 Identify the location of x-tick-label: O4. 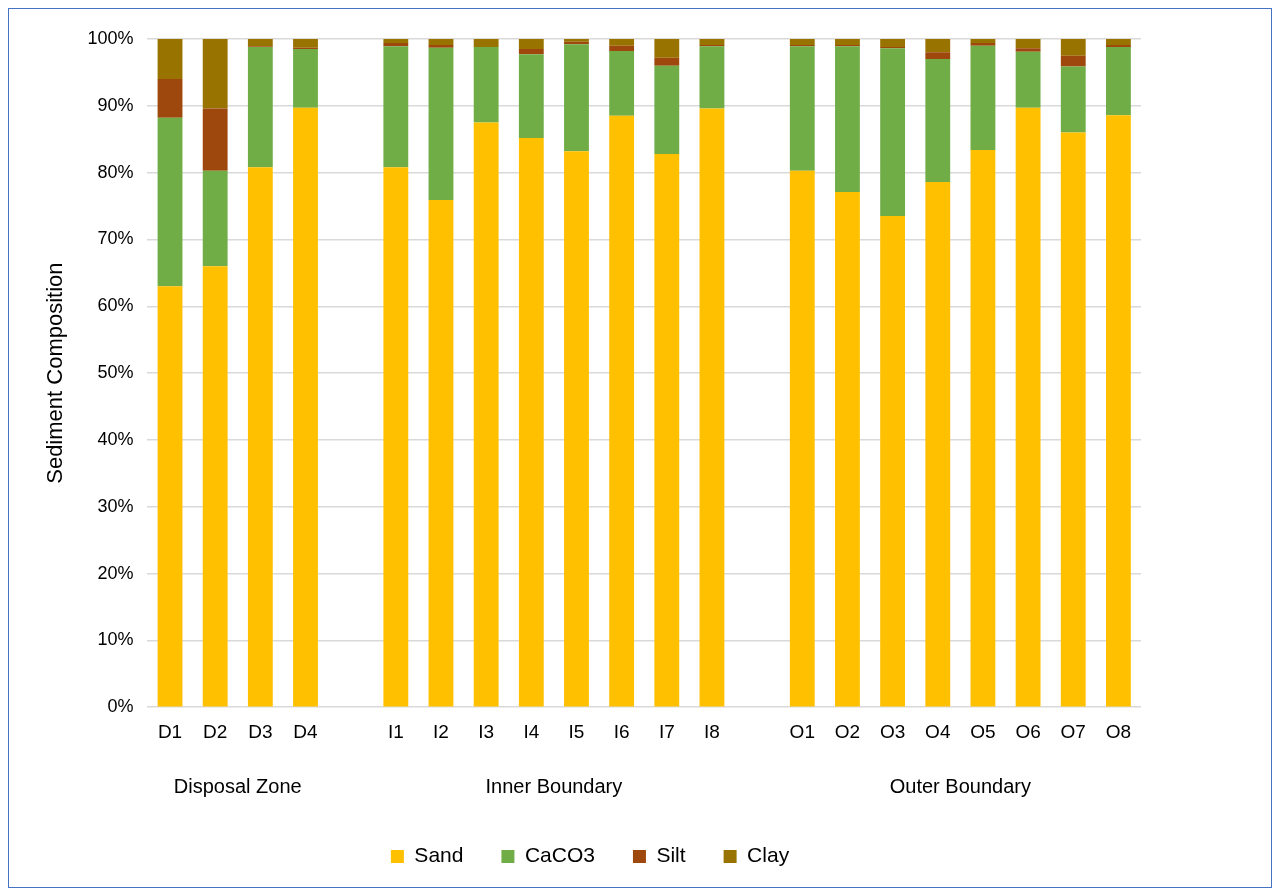
(938, 731).